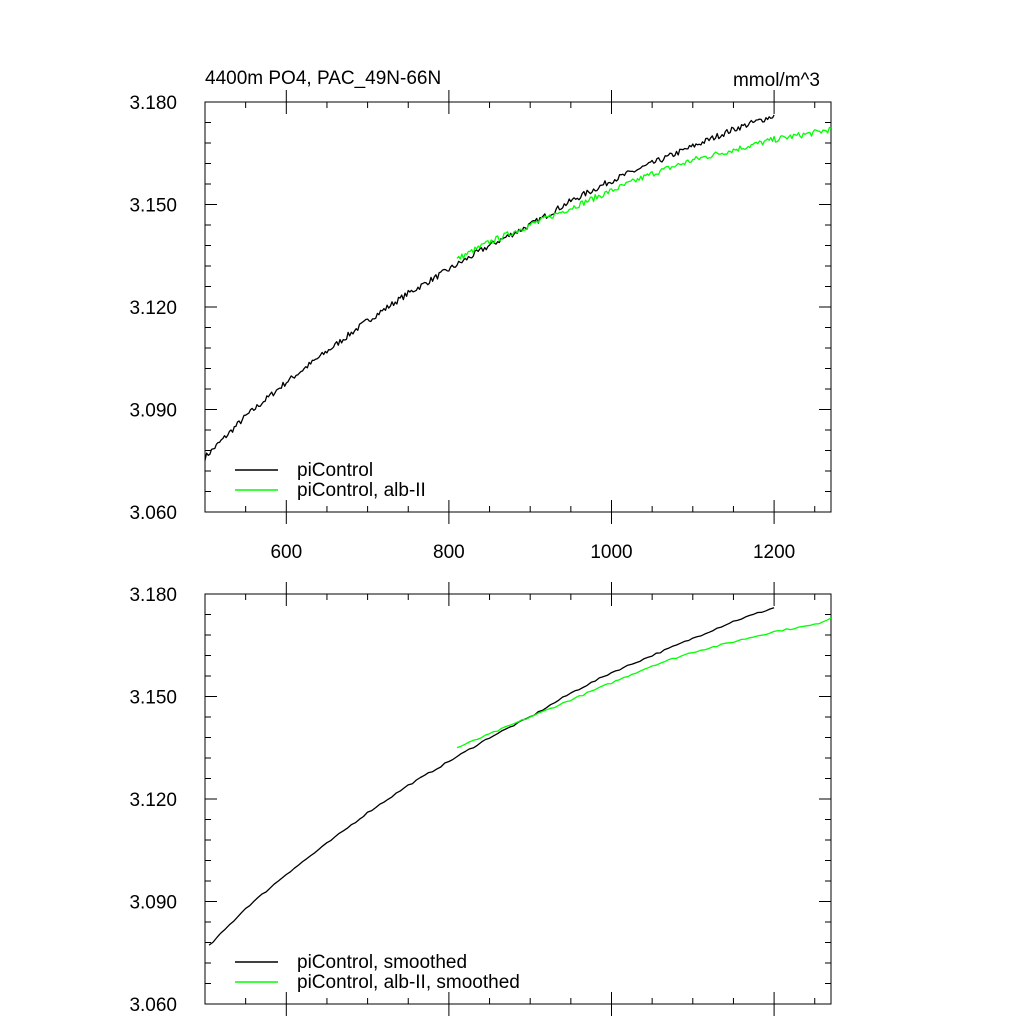 The height and width of the screenshot is (1024, 1024). What do you see at coordinates (408, 982) in the screenshot?
I see `legend-label: piControl, alb-II, smoothed` at bounding box center [408, 982].